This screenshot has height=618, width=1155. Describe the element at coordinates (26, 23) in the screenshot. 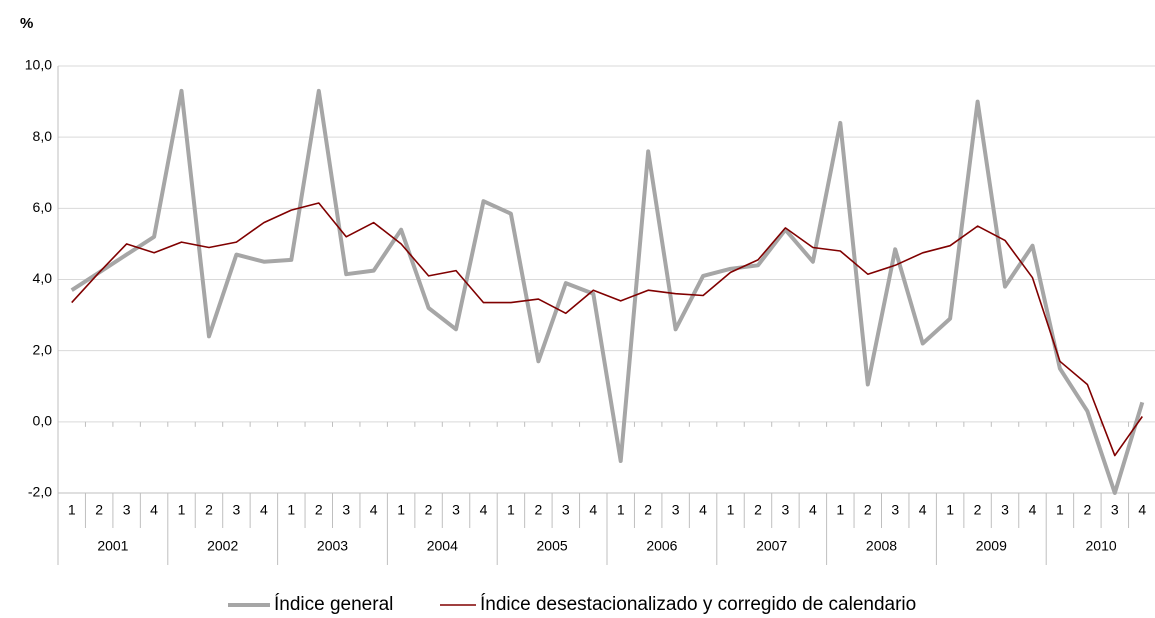

I see `y-axis-label: %` at that location.